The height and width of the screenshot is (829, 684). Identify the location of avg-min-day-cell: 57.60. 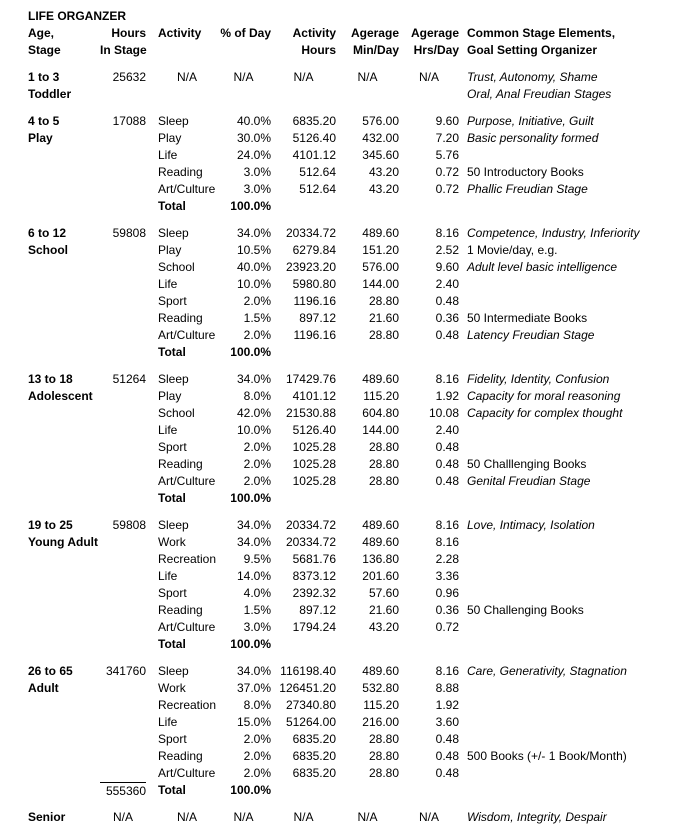
(383, 593).